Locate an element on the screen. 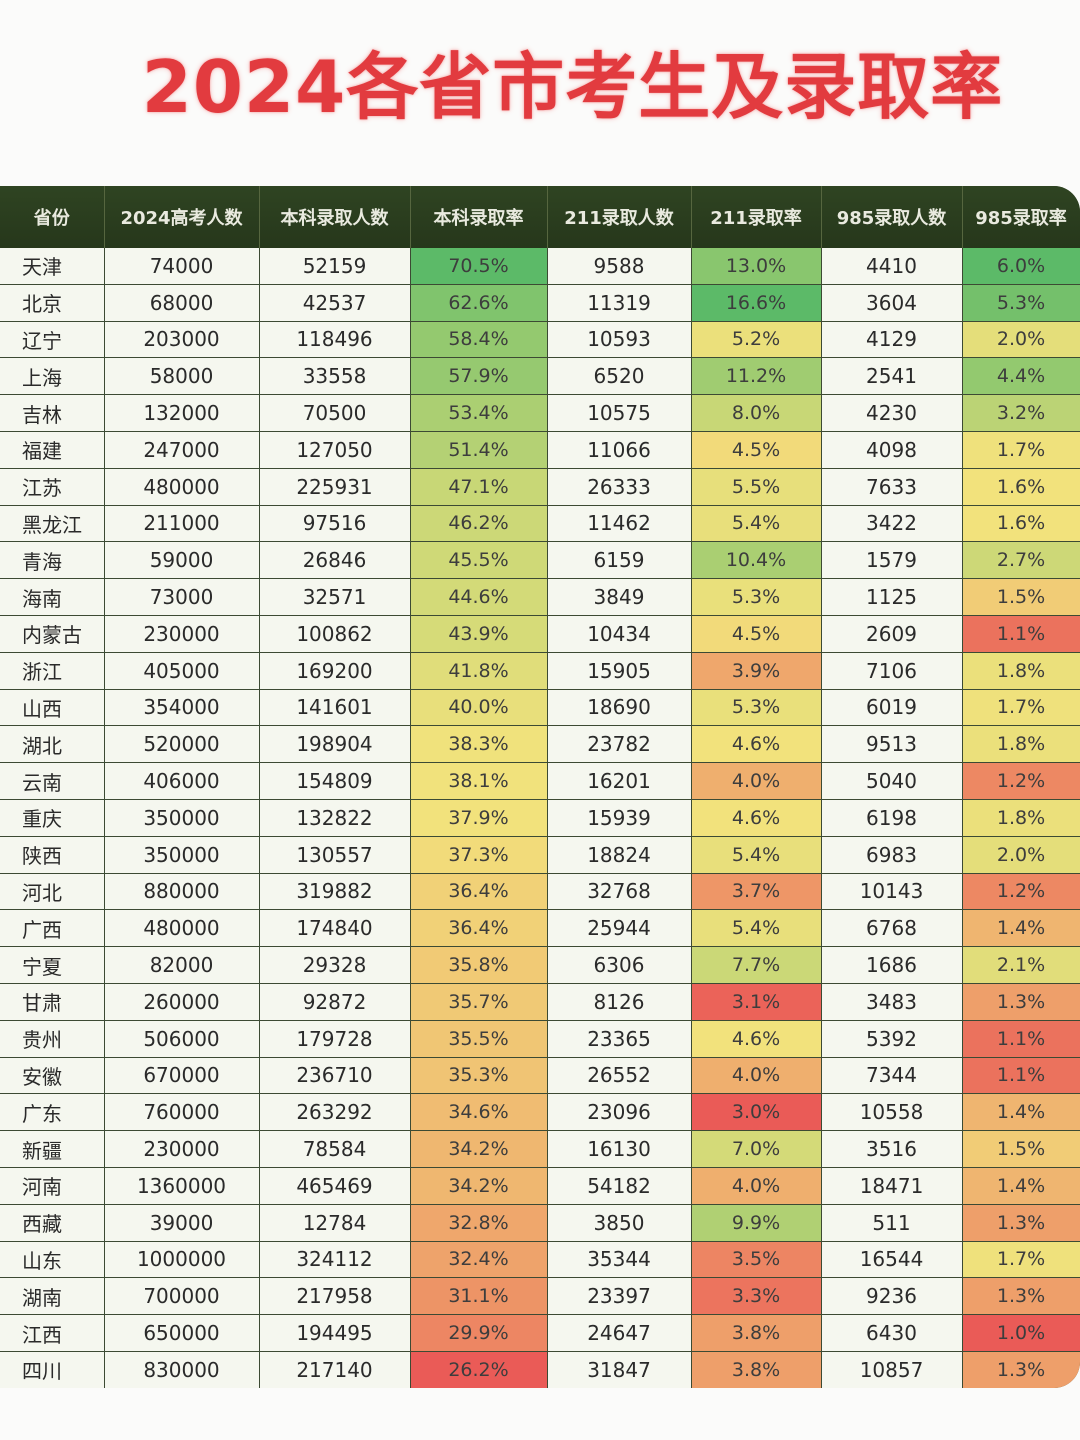 This screenshot has height=1440, width=1080. cell-exam-count: 1000000 is located at coordinates (182, 1260).